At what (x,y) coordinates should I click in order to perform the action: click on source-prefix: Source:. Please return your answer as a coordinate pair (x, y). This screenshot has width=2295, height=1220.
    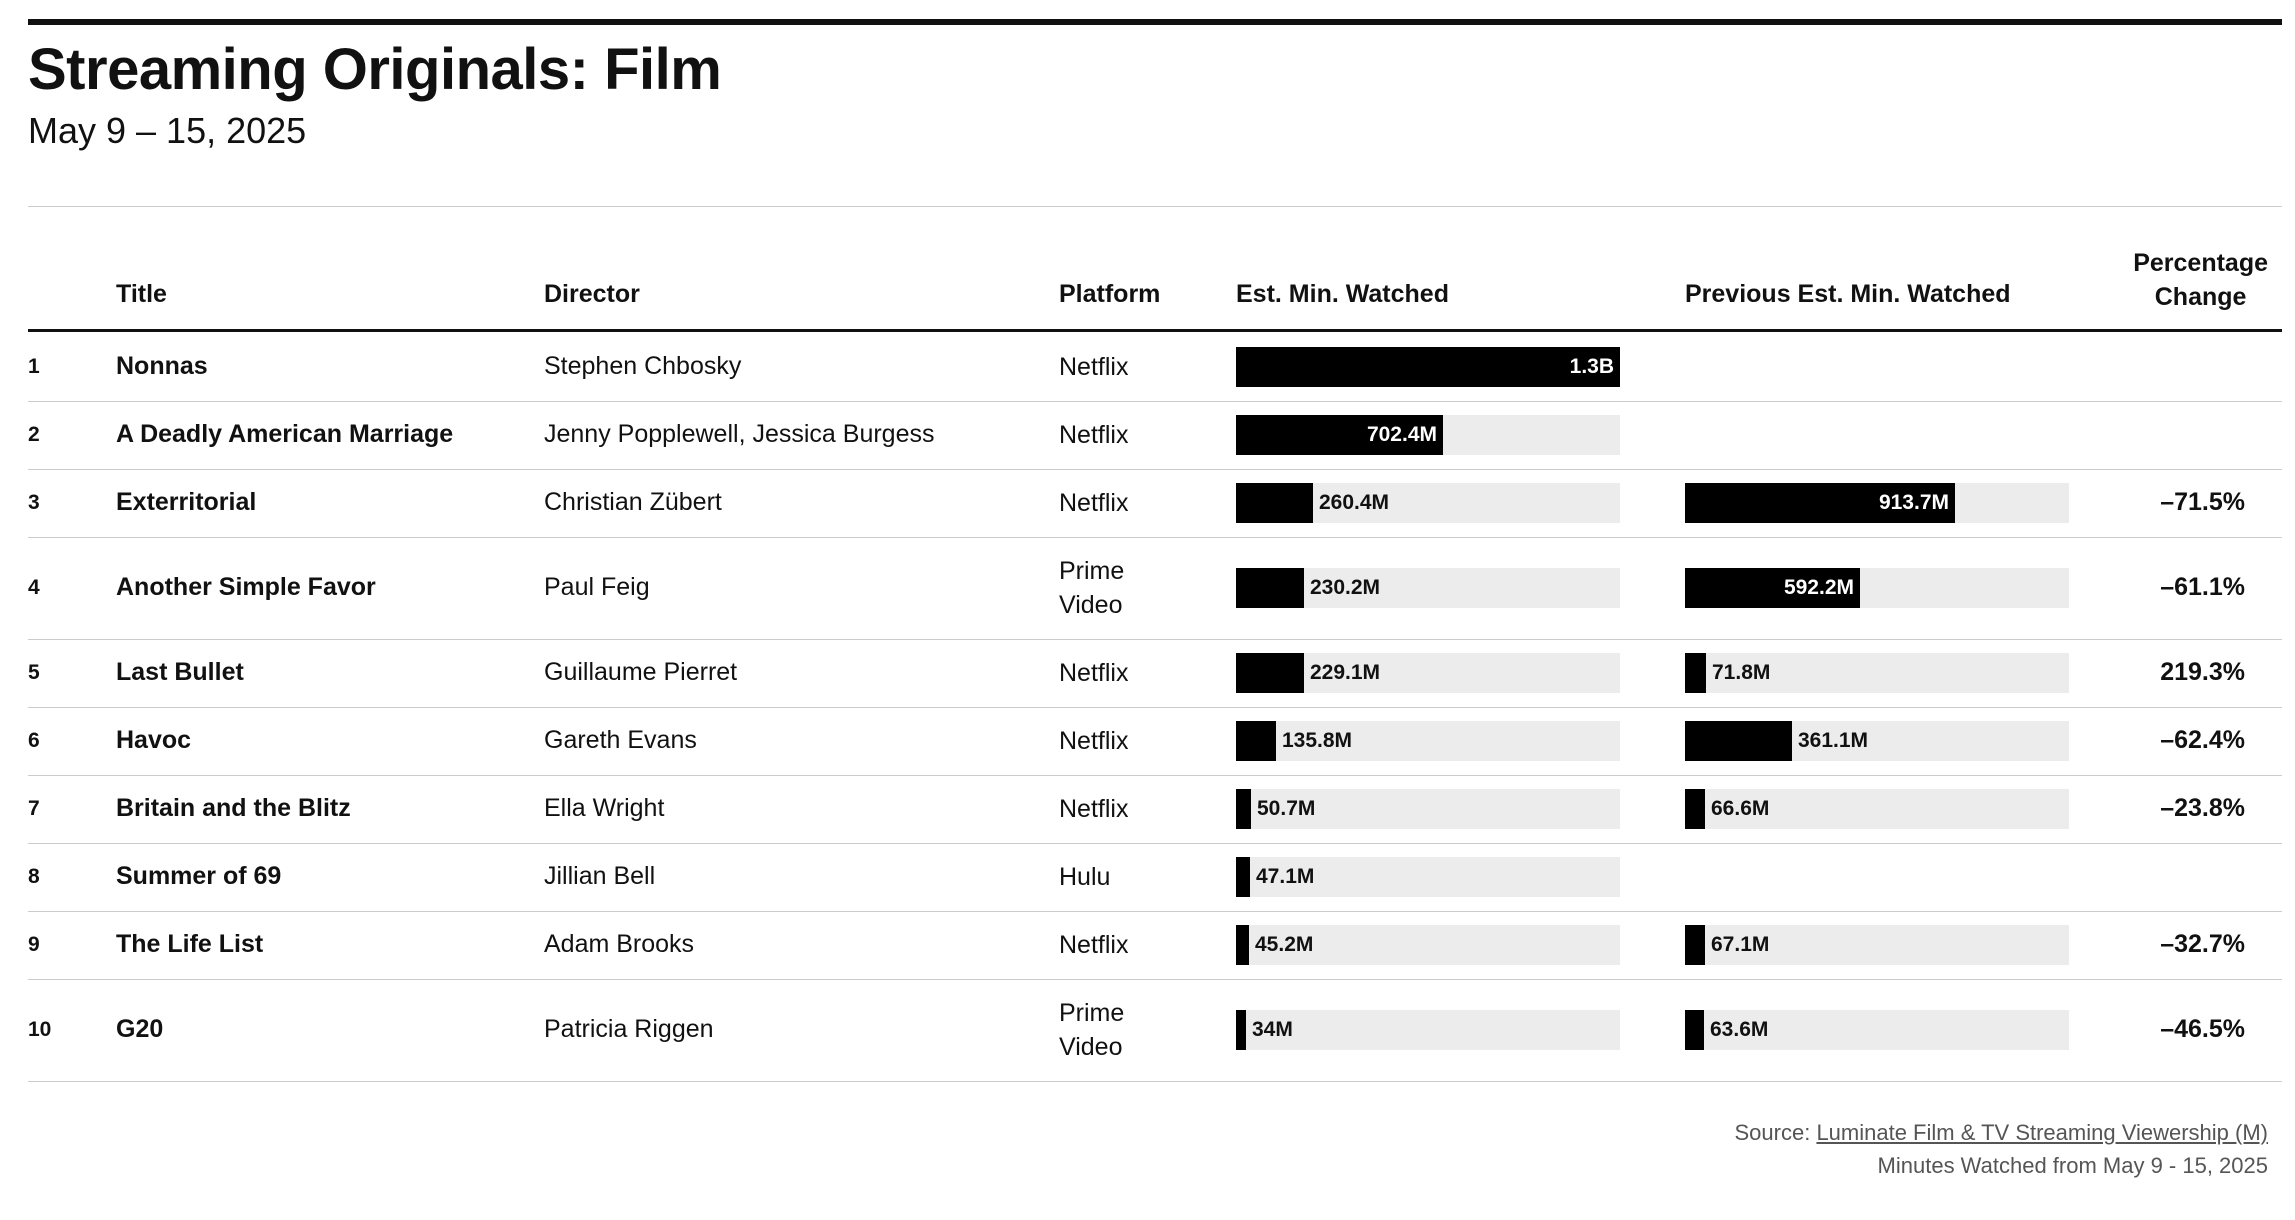
    Looking at the image, I should click on (1775, 1132).